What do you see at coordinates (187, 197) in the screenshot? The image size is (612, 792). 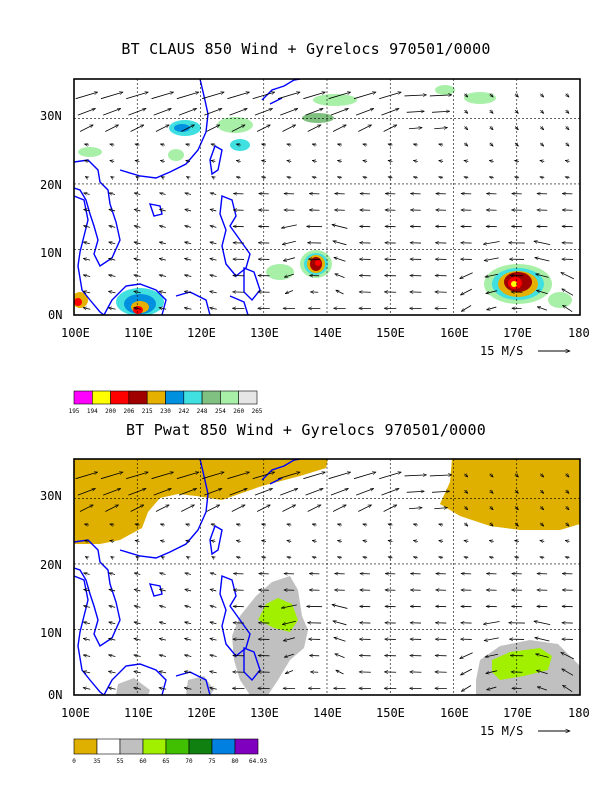 I see `panel1-coastlines` at bounding box center [187, 197].